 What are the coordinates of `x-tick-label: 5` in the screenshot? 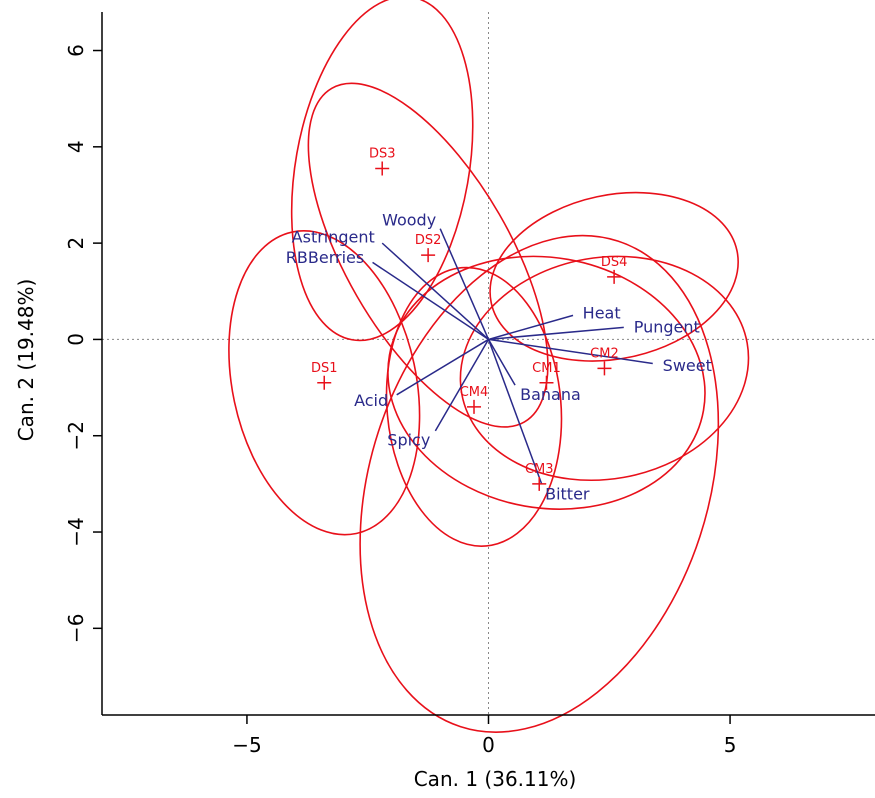 It's located at (730, 745).